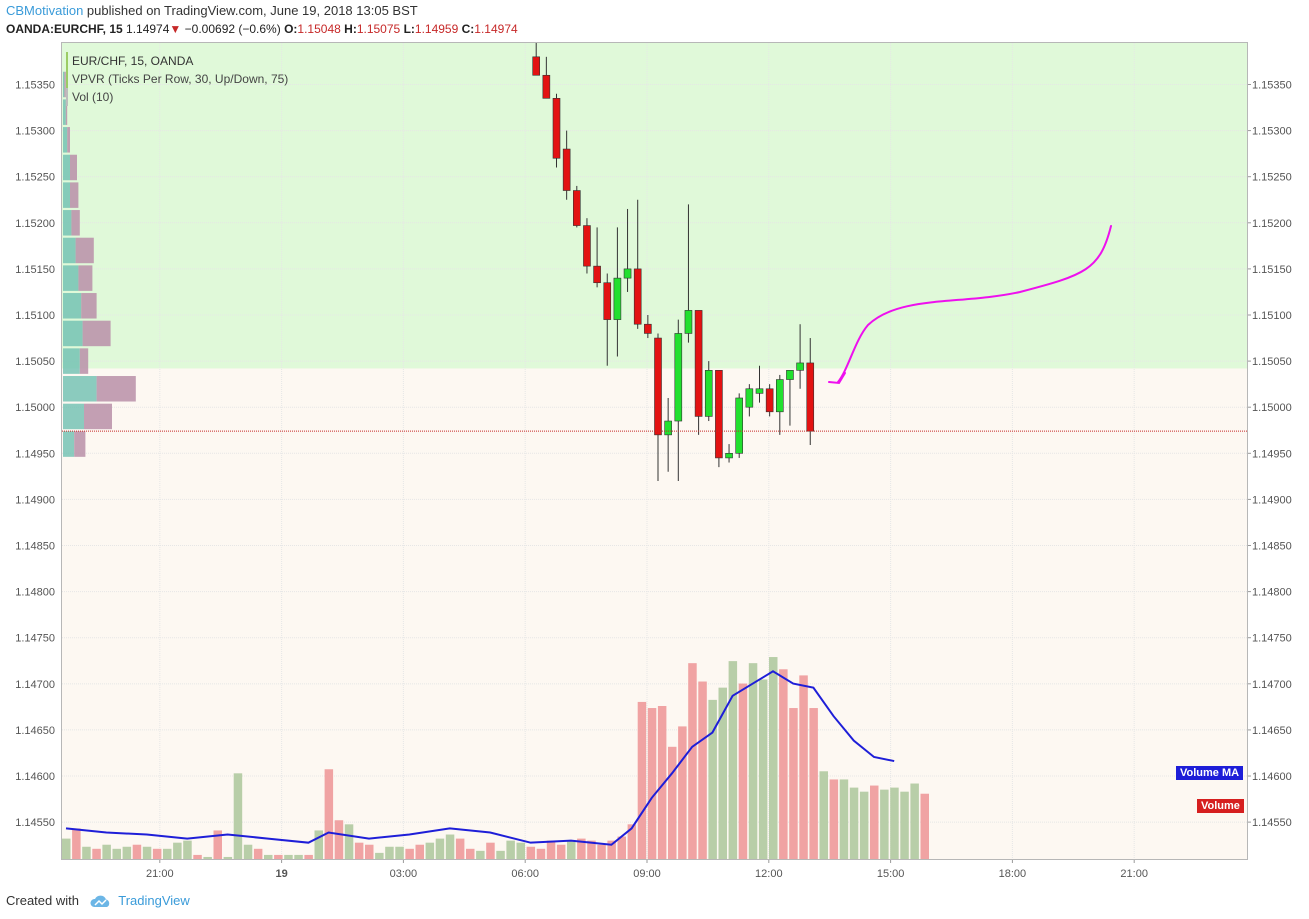 The height and width of the screenshot is (919, 1309). What do you see at coordinates (974, 304) in the screenshot?
I see `annotation-arrow` at bounding box center [974, 304].